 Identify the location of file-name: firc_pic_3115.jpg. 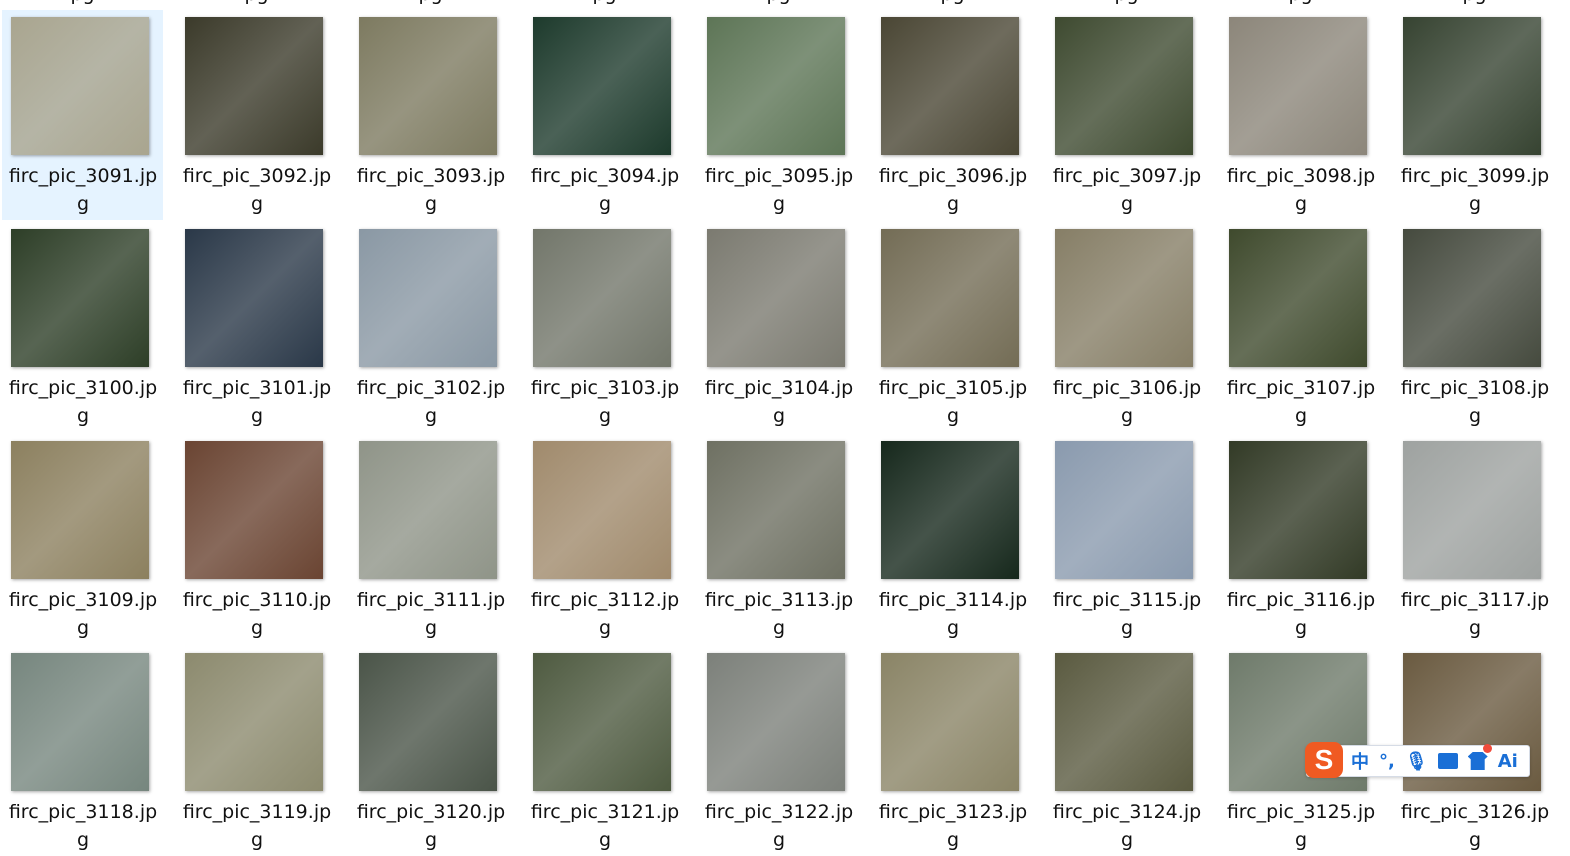
(1127, 614).